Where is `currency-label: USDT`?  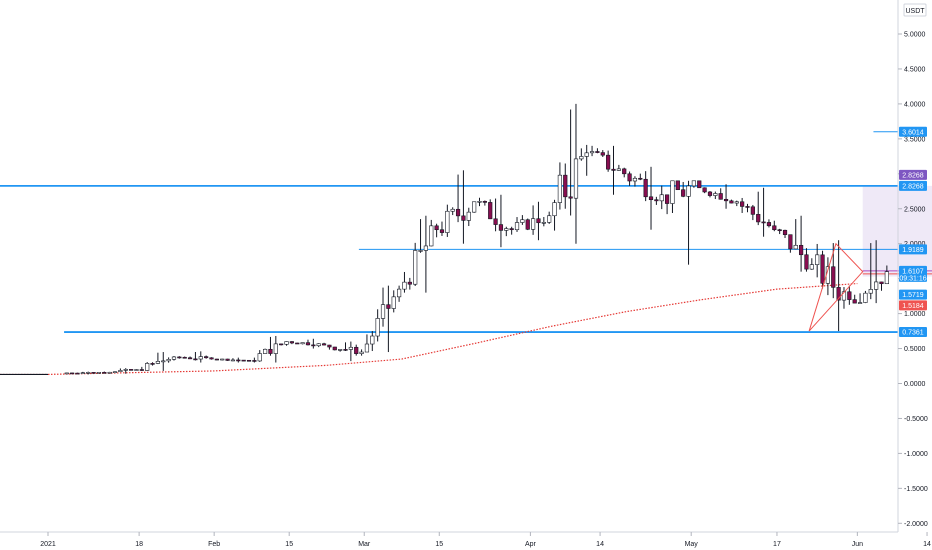
currency-label: USDT is located at coordinates (915, 11).